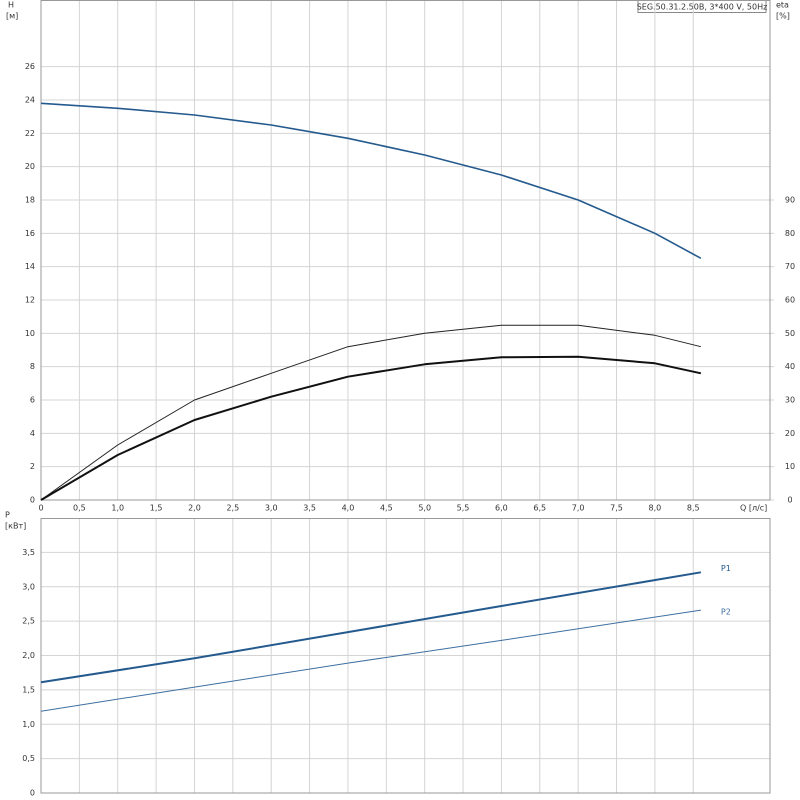  What do you see at coordinates (30, 333) in the screenshot?
I see `y-tick-label: 10` at bounding box center [30, 333].